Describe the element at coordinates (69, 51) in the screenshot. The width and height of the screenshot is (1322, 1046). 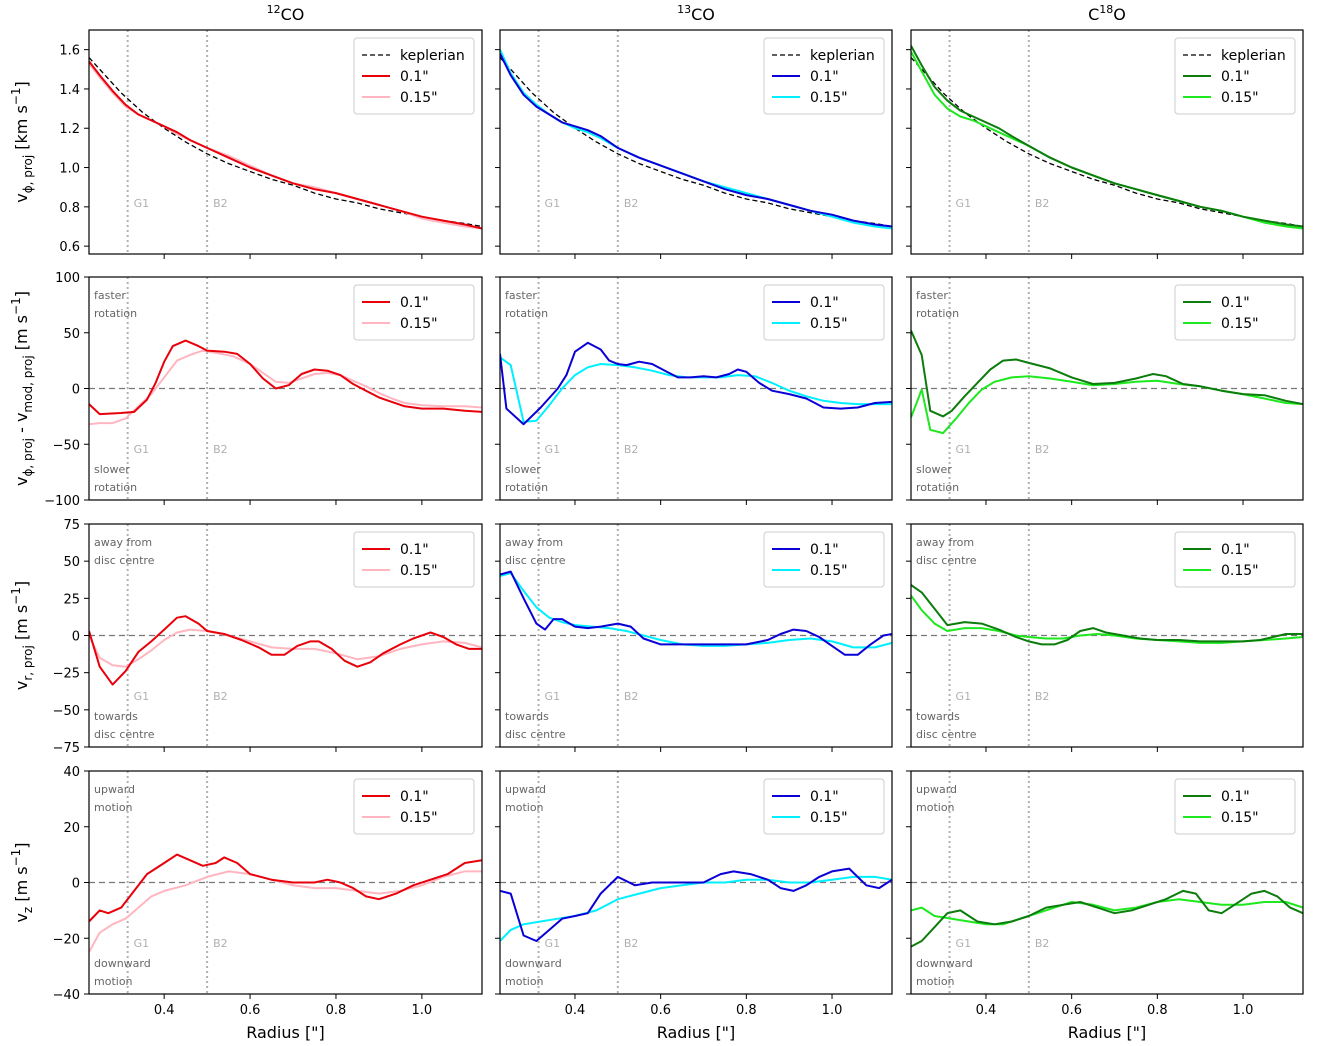
I see `ytick-label: 1.6` at that location.